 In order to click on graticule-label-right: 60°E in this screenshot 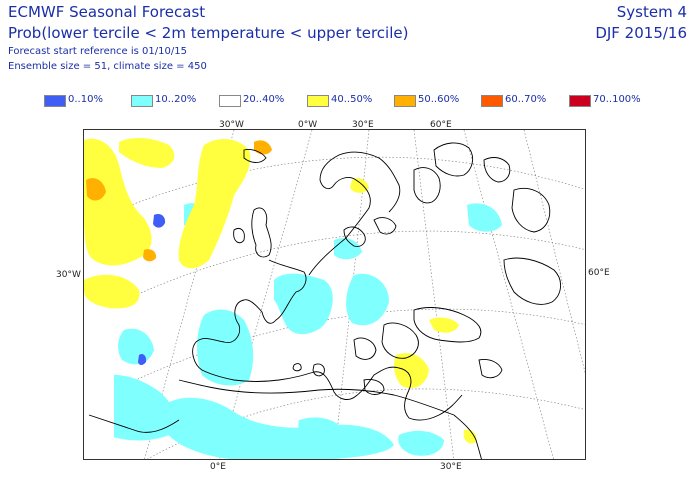, I will do `click(599, 273)`.